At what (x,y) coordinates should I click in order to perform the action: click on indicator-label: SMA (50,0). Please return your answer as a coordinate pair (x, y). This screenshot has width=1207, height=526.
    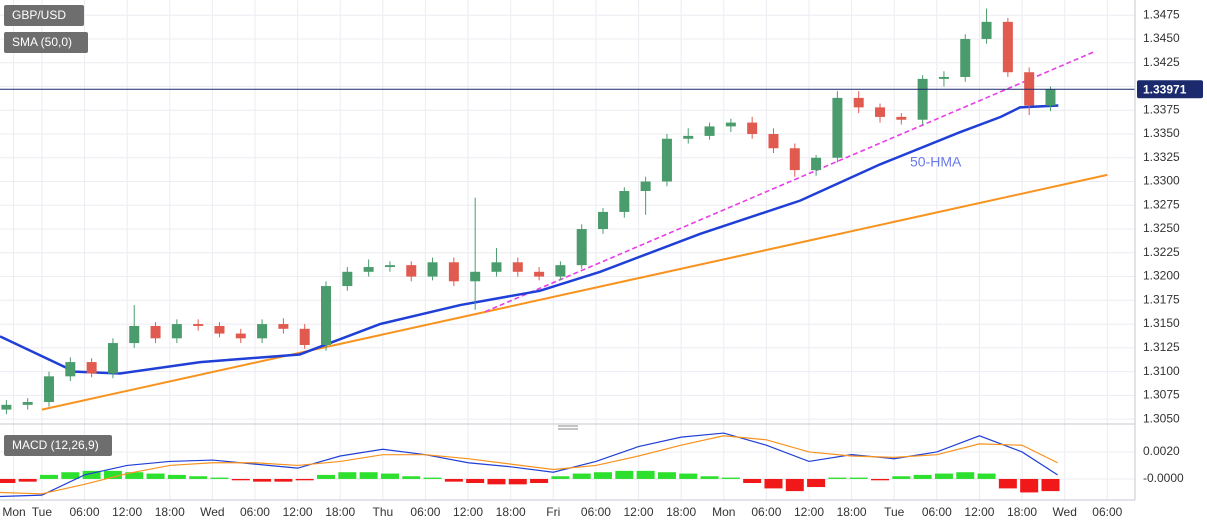
    Looking at the image, I should click on (42, 42).